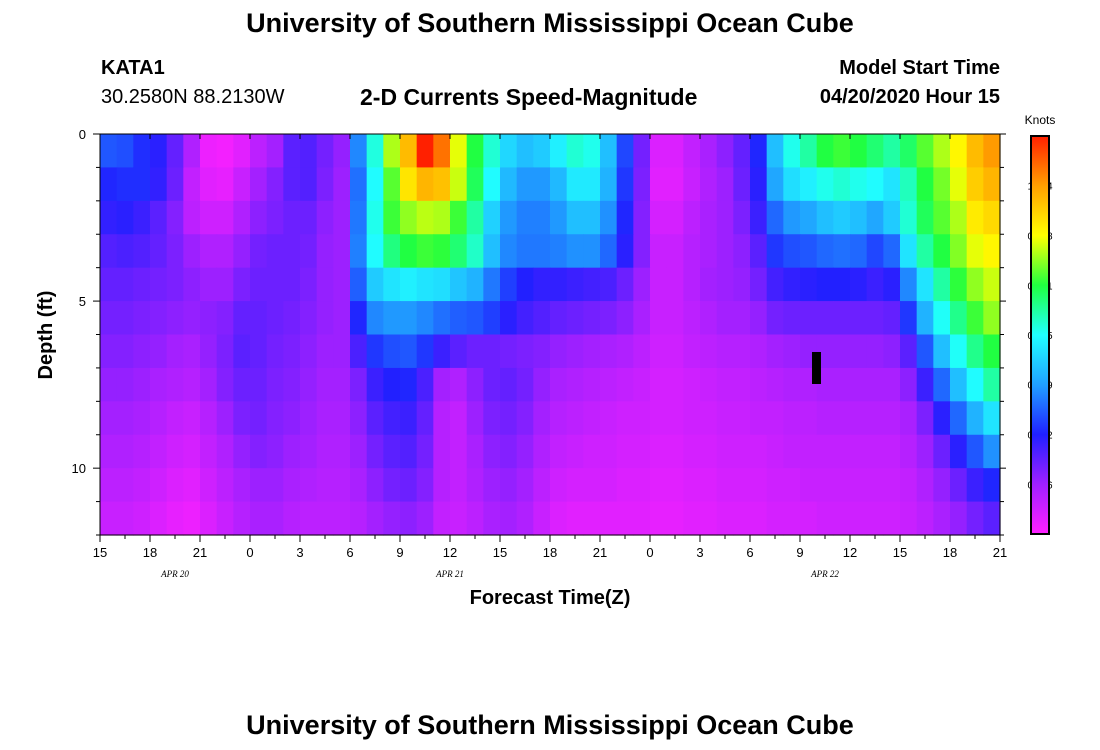 This screenshot has height=750, width=1100. Describe the element at coordinates (100, 552) in the screenshot. I see `x-tick-label: 15` at that location.